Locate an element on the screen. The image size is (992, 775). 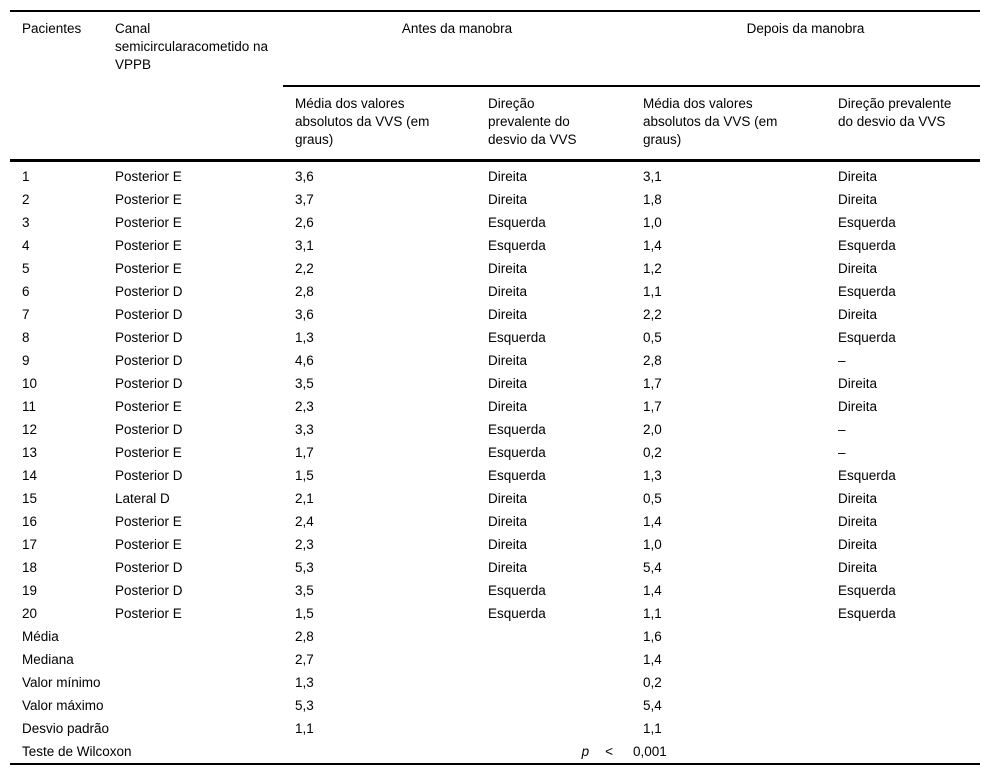
cell-paciente: 18 is located at coordinates (30, 567).